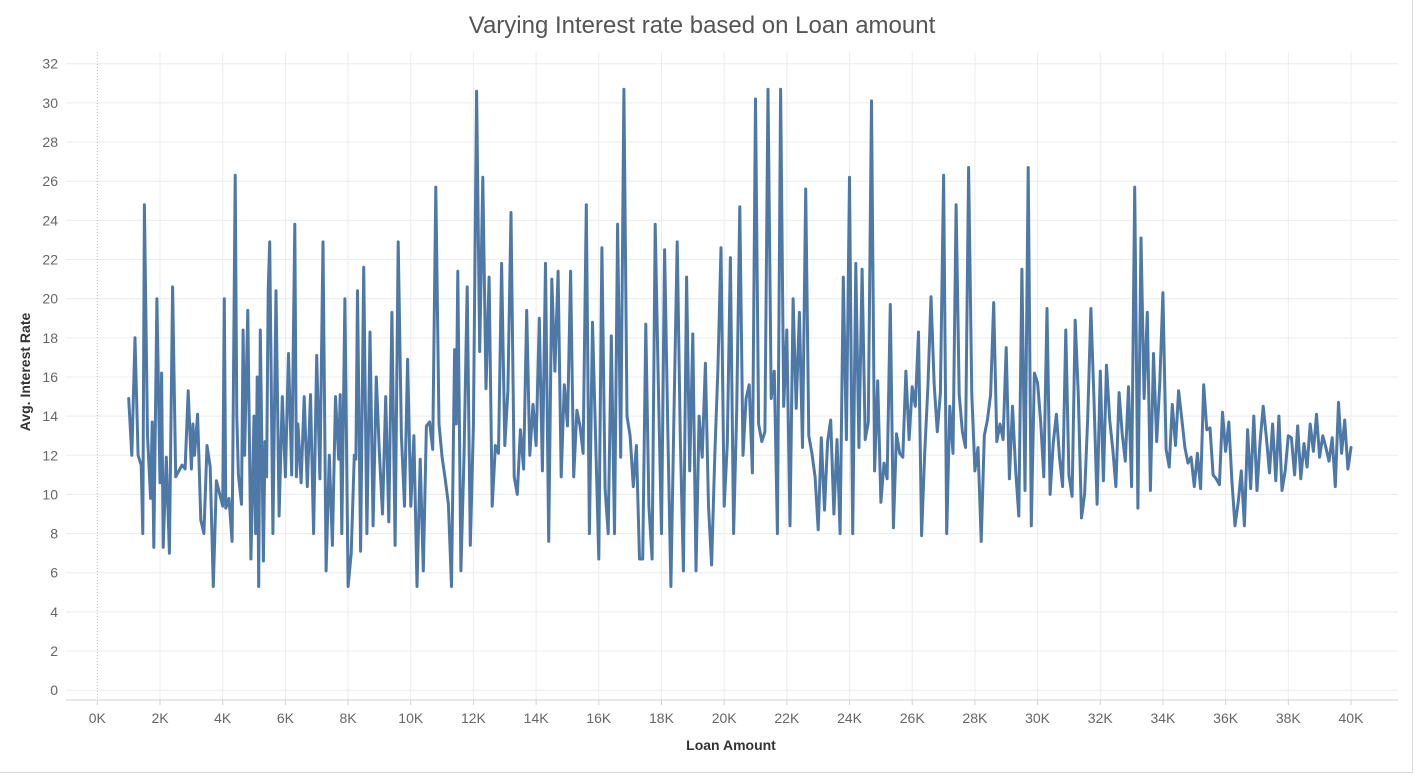 The width and height of the screenshot is (1414, 780). Describe the element at coordinates (1352, 718) in the screenshot. I see `x-tick-label: 40K` at that location.